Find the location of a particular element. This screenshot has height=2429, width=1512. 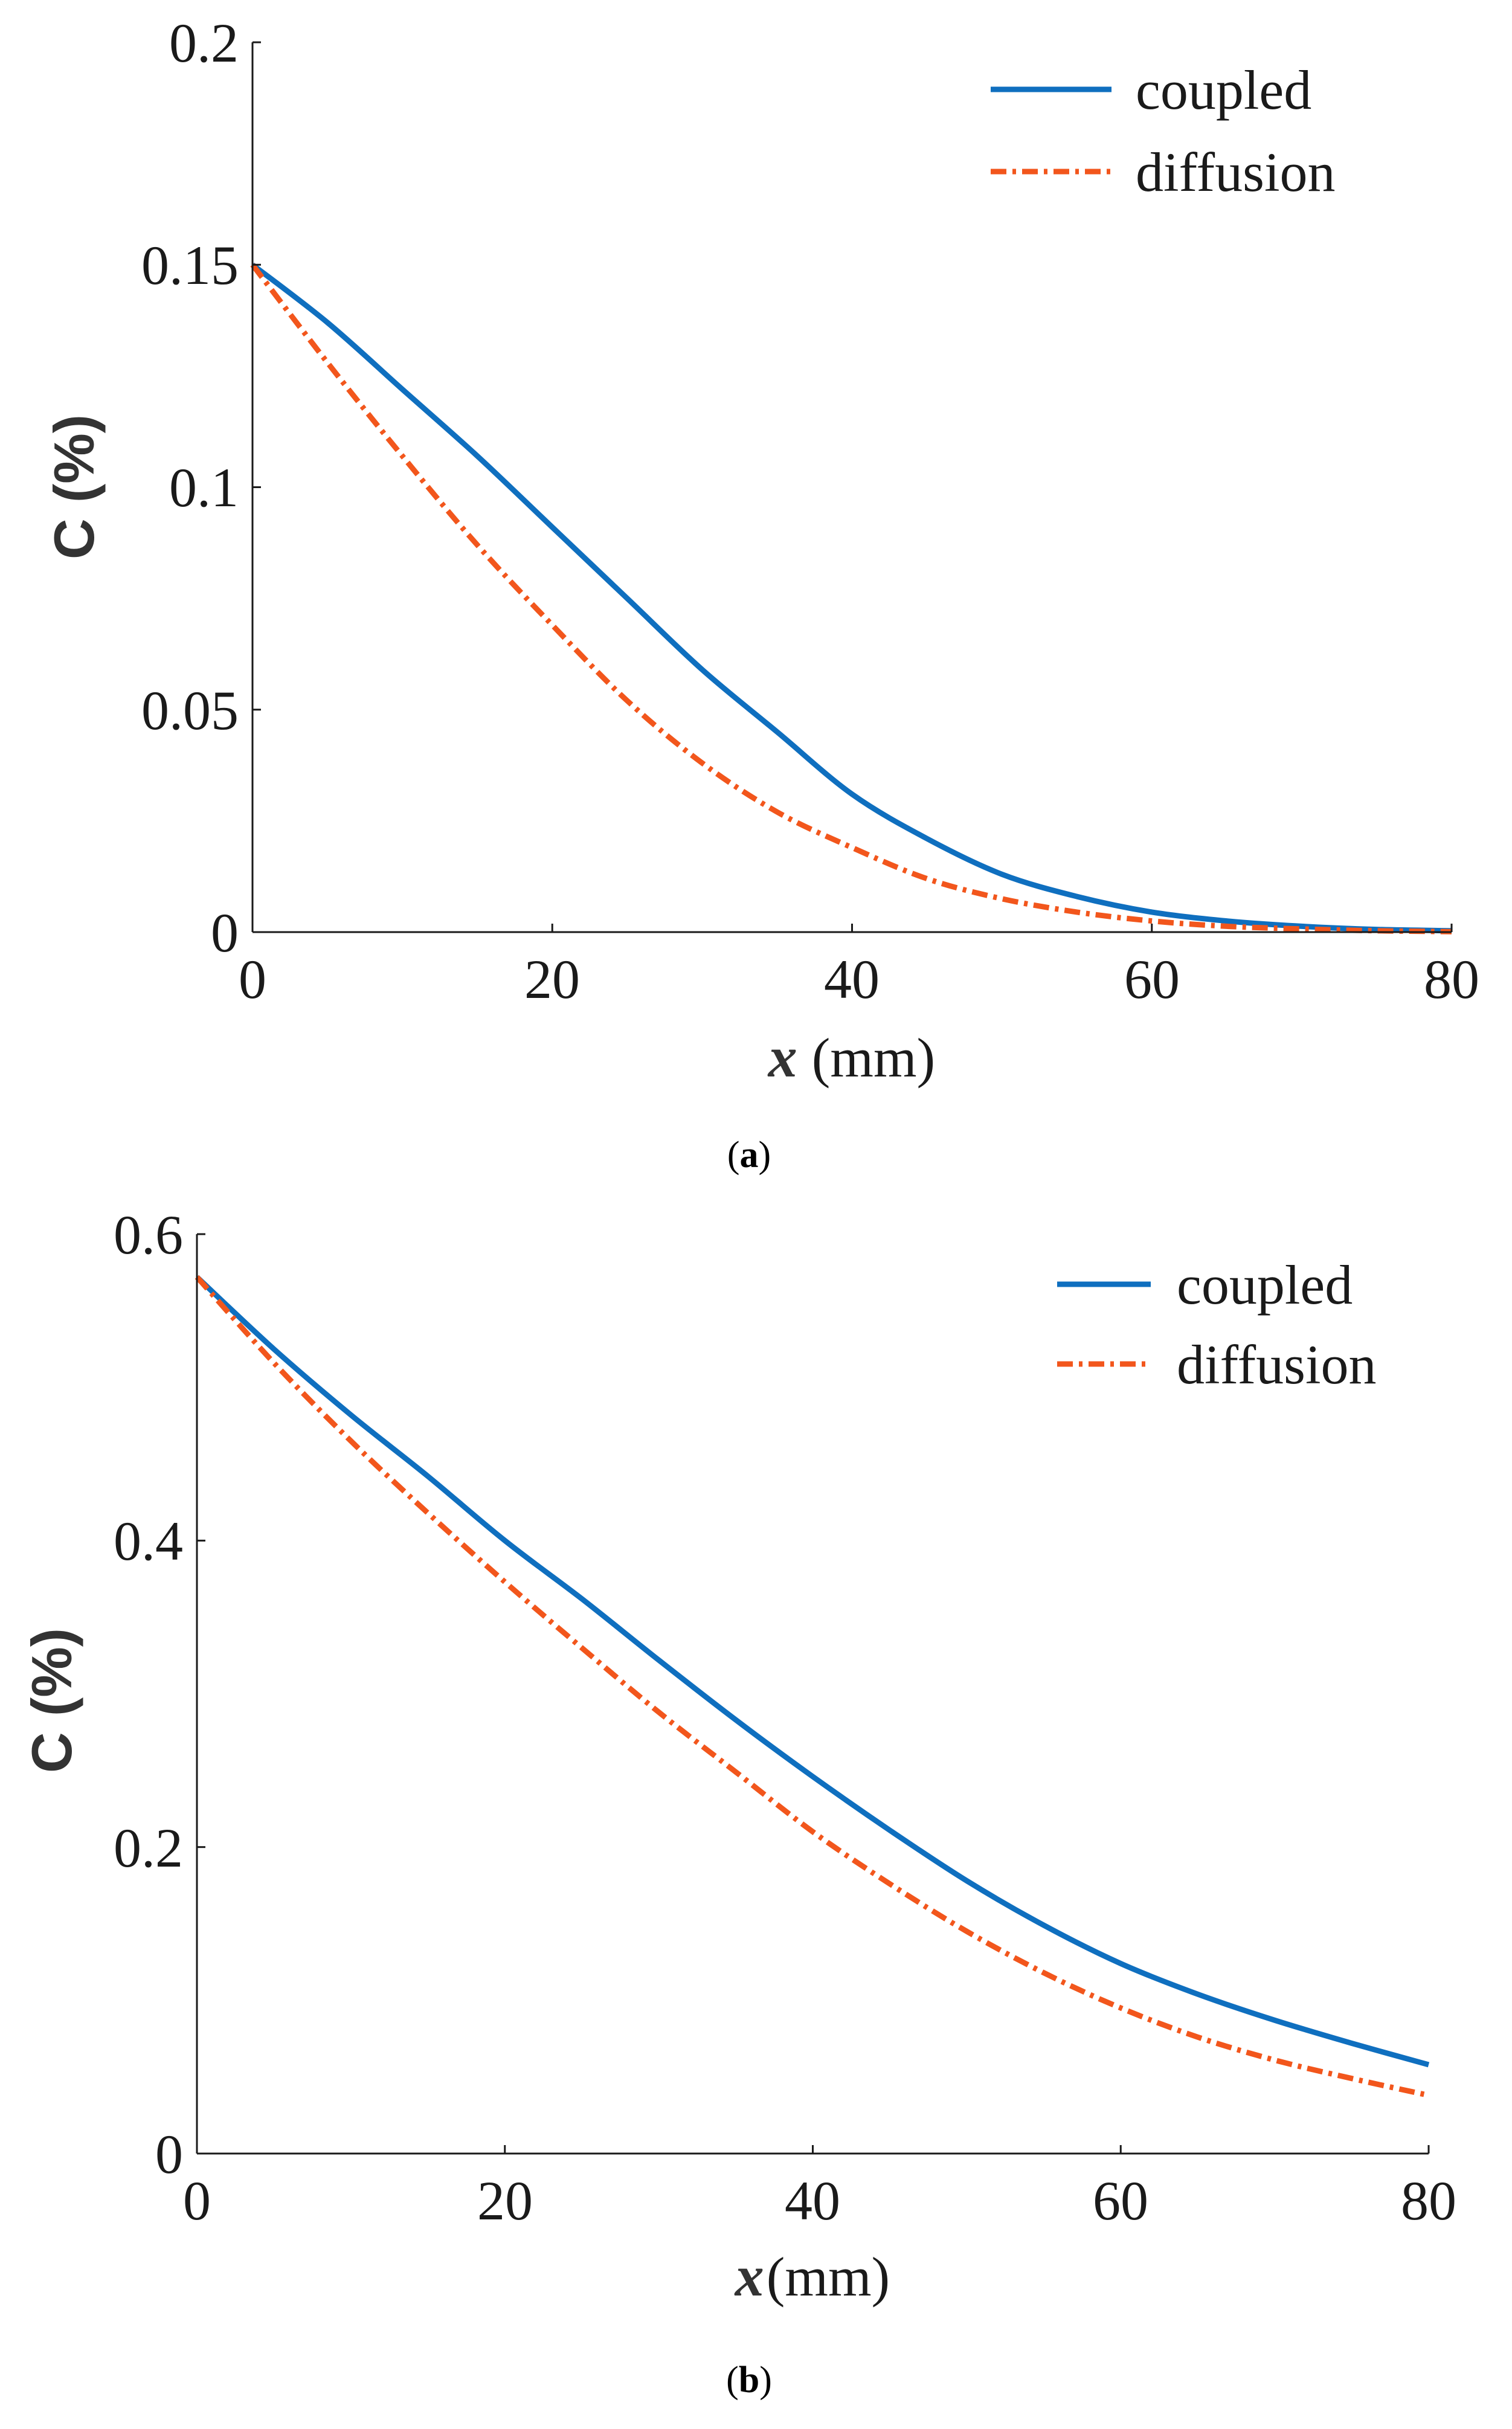

panel-a-ytick-label: 0.2 is located at coordinates (204, 43).